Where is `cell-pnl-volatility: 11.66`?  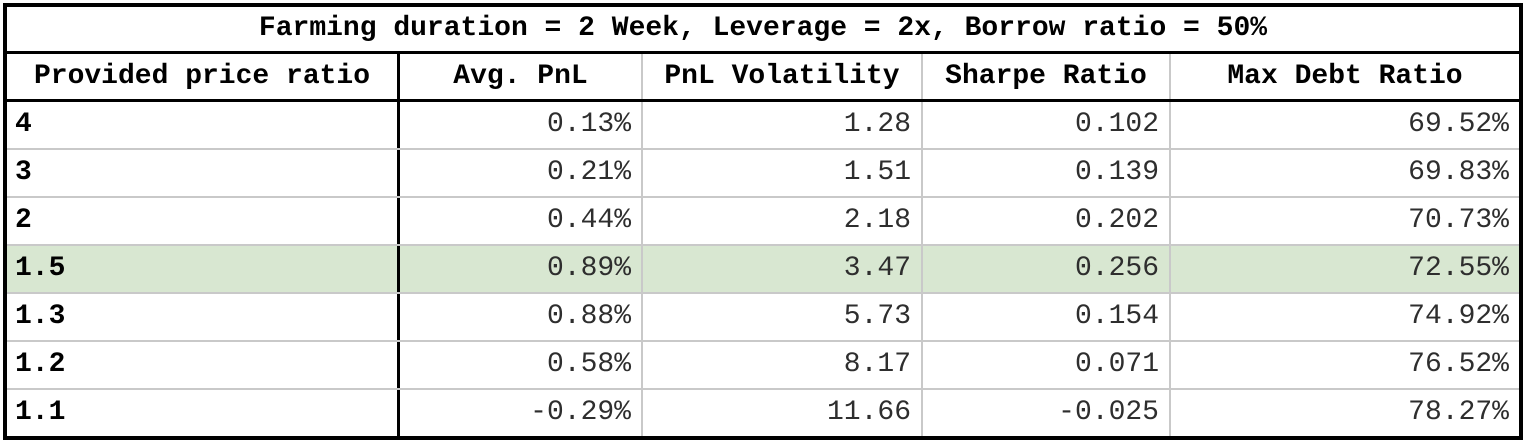
cell-pnl-volatility: 11.66 is located at coordinates (781, 413).